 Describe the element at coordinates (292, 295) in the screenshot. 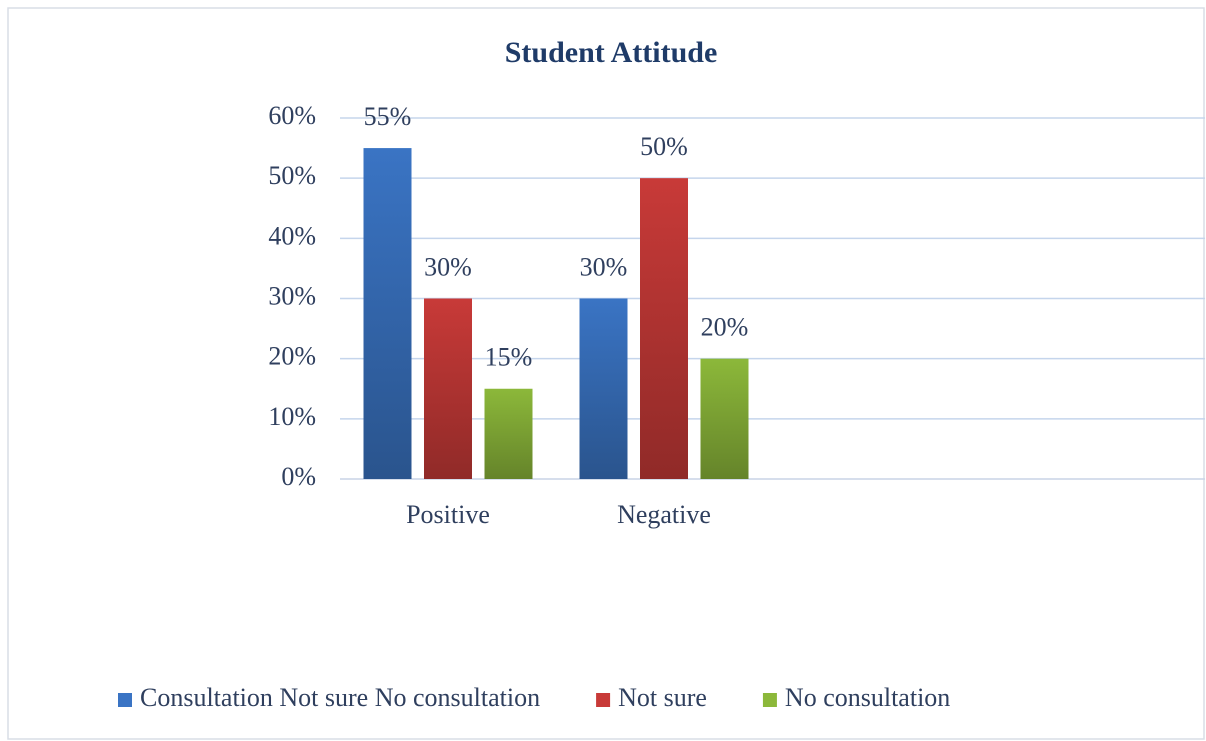

I see `y-tick-label: 30%` at that location.